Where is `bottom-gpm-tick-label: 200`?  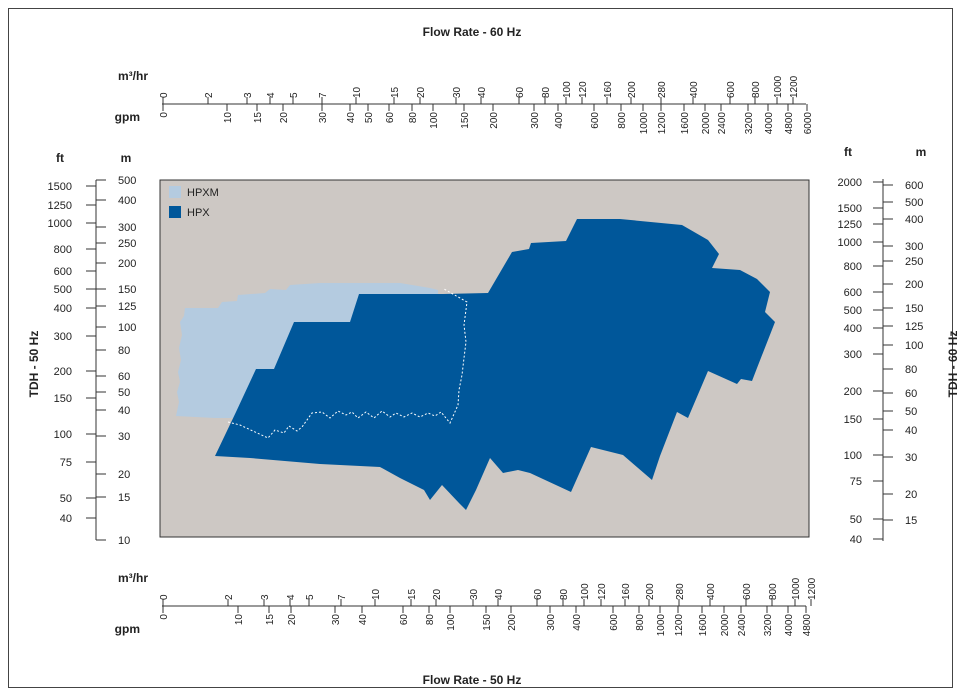
bottom-gpm-tick-label: 200 is located at coordinates (512, 622).